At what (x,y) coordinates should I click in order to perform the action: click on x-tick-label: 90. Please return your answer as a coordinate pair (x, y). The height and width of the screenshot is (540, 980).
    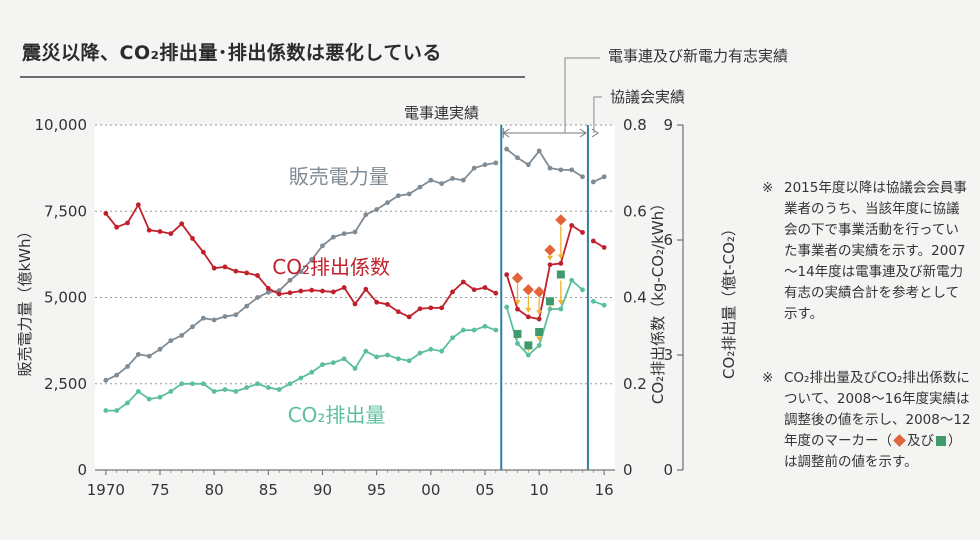
    Looking at the image, I should click on (322, 490).